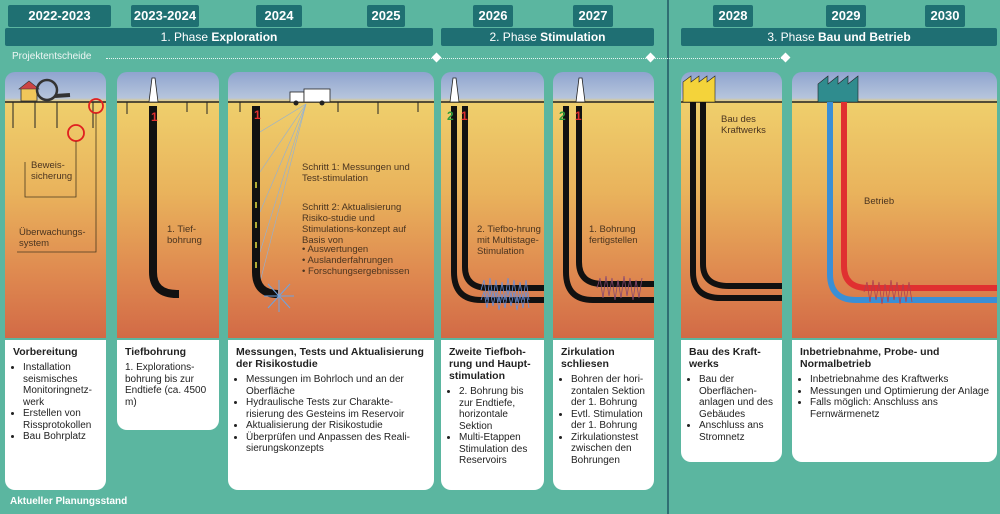 The height and width of the screenshot is (514, 1000). What do you see at coordinates (870, 358) in the screenshot?
I see `title-inbetriebnahme: Inbetriebnahme, Probe- und Normalbetrieb` at bounding box center [870, 358].